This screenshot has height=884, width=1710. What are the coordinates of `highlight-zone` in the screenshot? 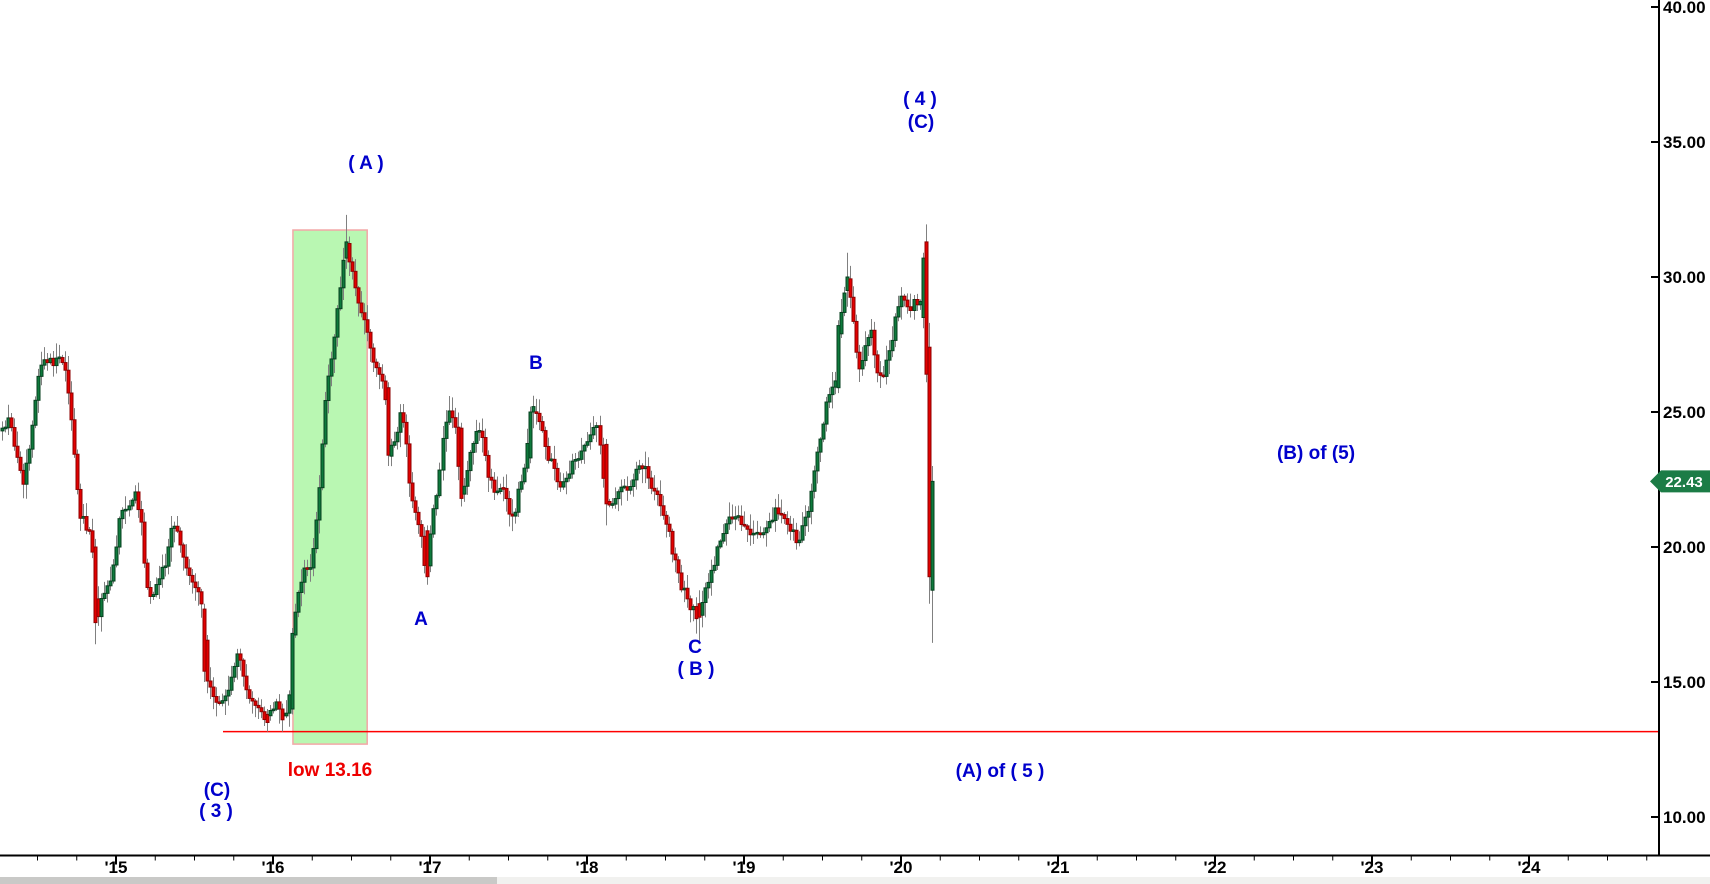 It's located at (330, 487).